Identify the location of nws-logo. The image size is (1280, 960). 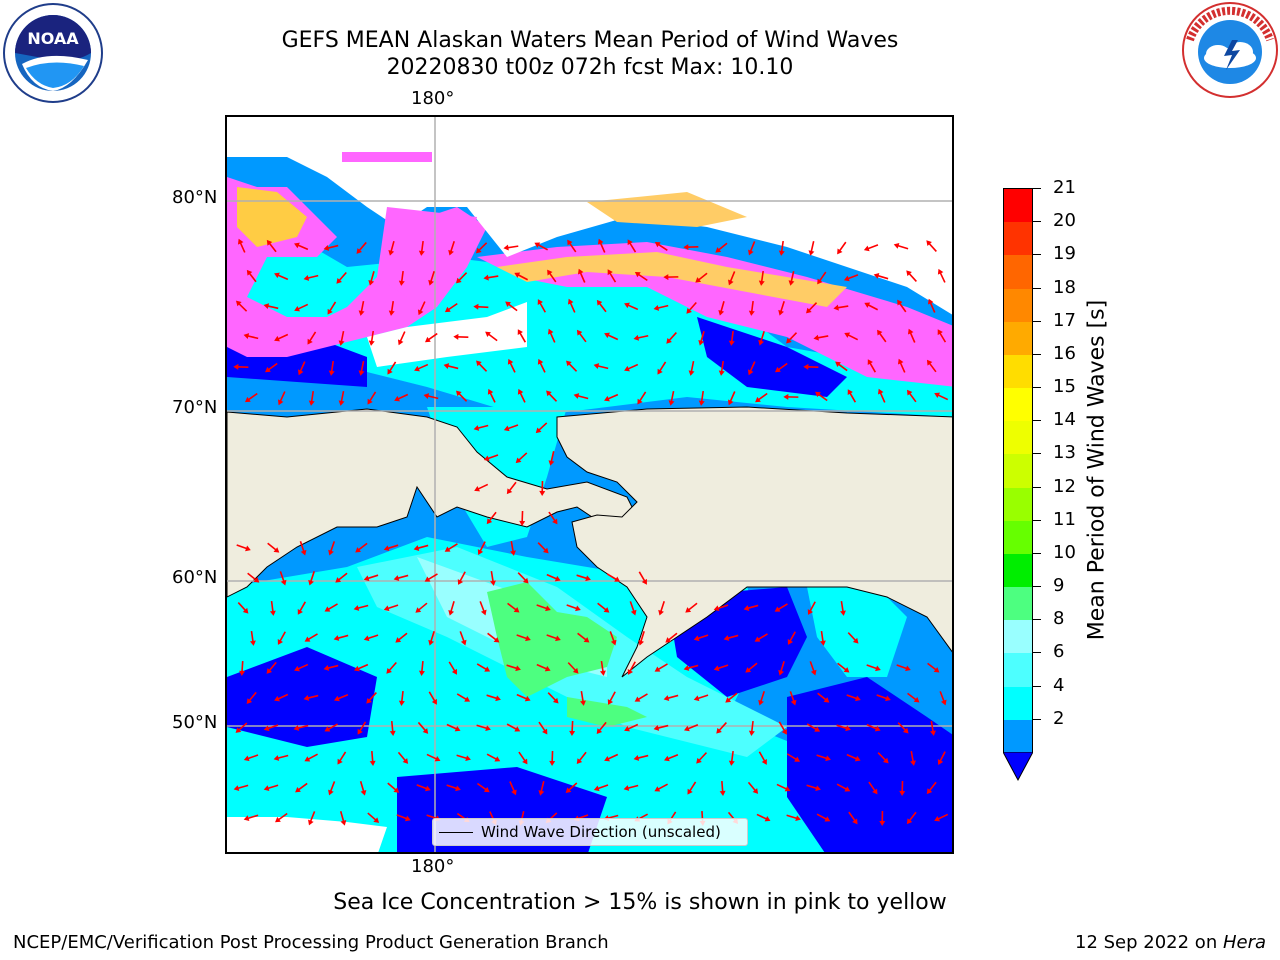
(1230, 50).